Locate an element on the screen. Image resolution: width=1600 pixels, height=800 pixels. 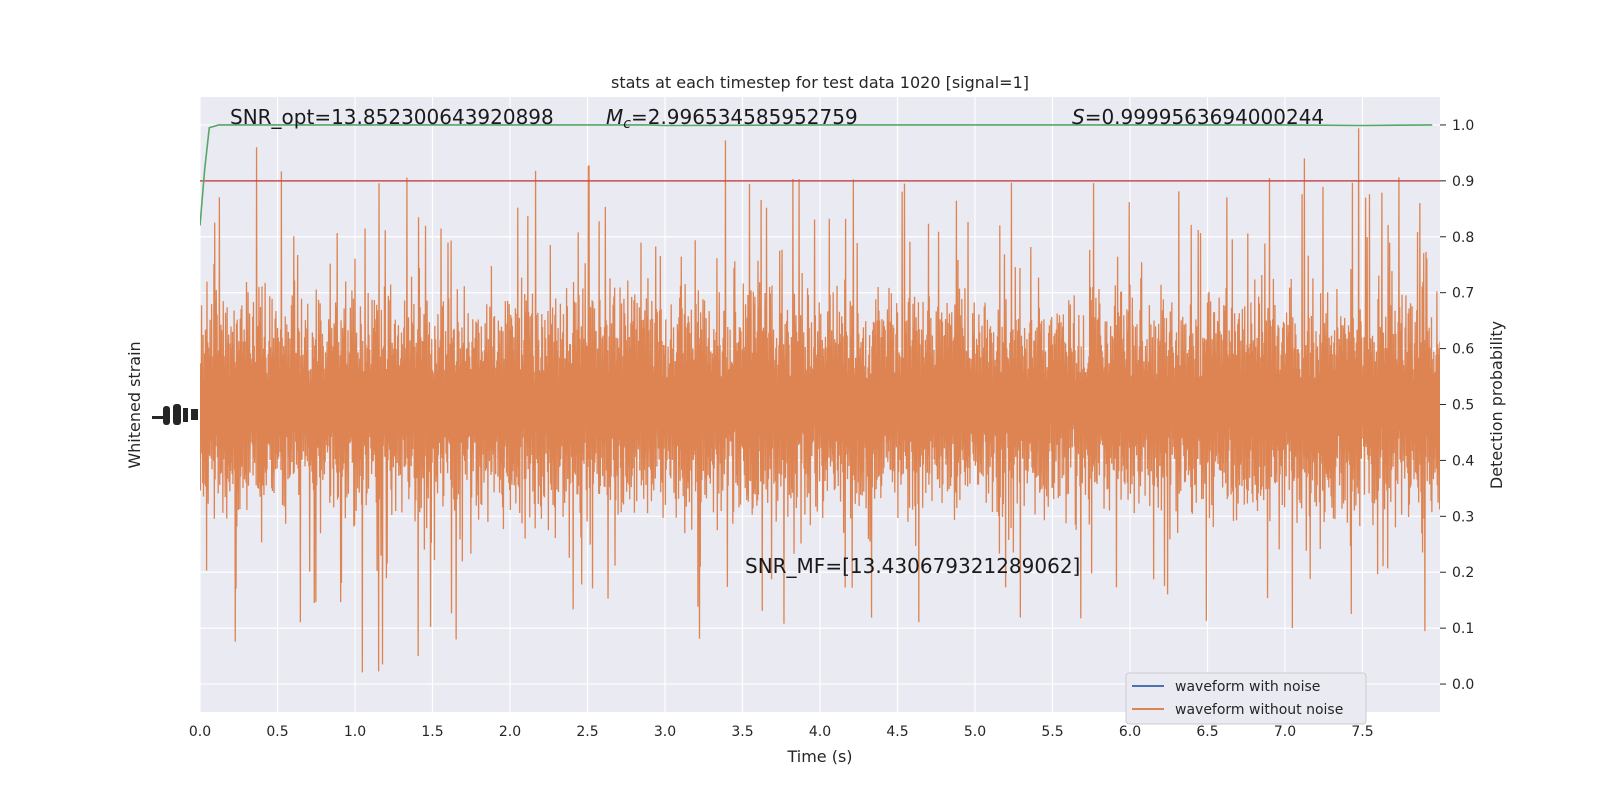
x-tick-label: 0.0 is located at coordinates (200, 732).